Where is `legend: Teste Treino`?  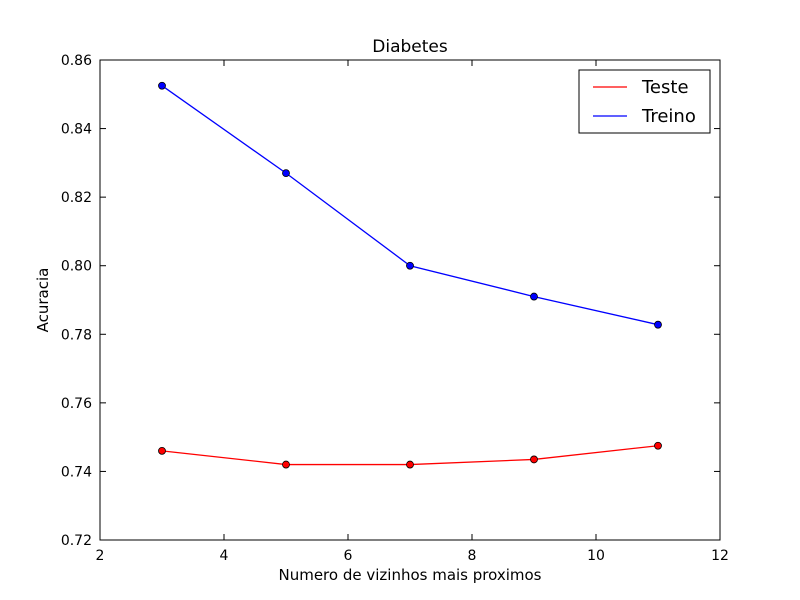 legend: Teste Treino is located at coordinates (644, 101).